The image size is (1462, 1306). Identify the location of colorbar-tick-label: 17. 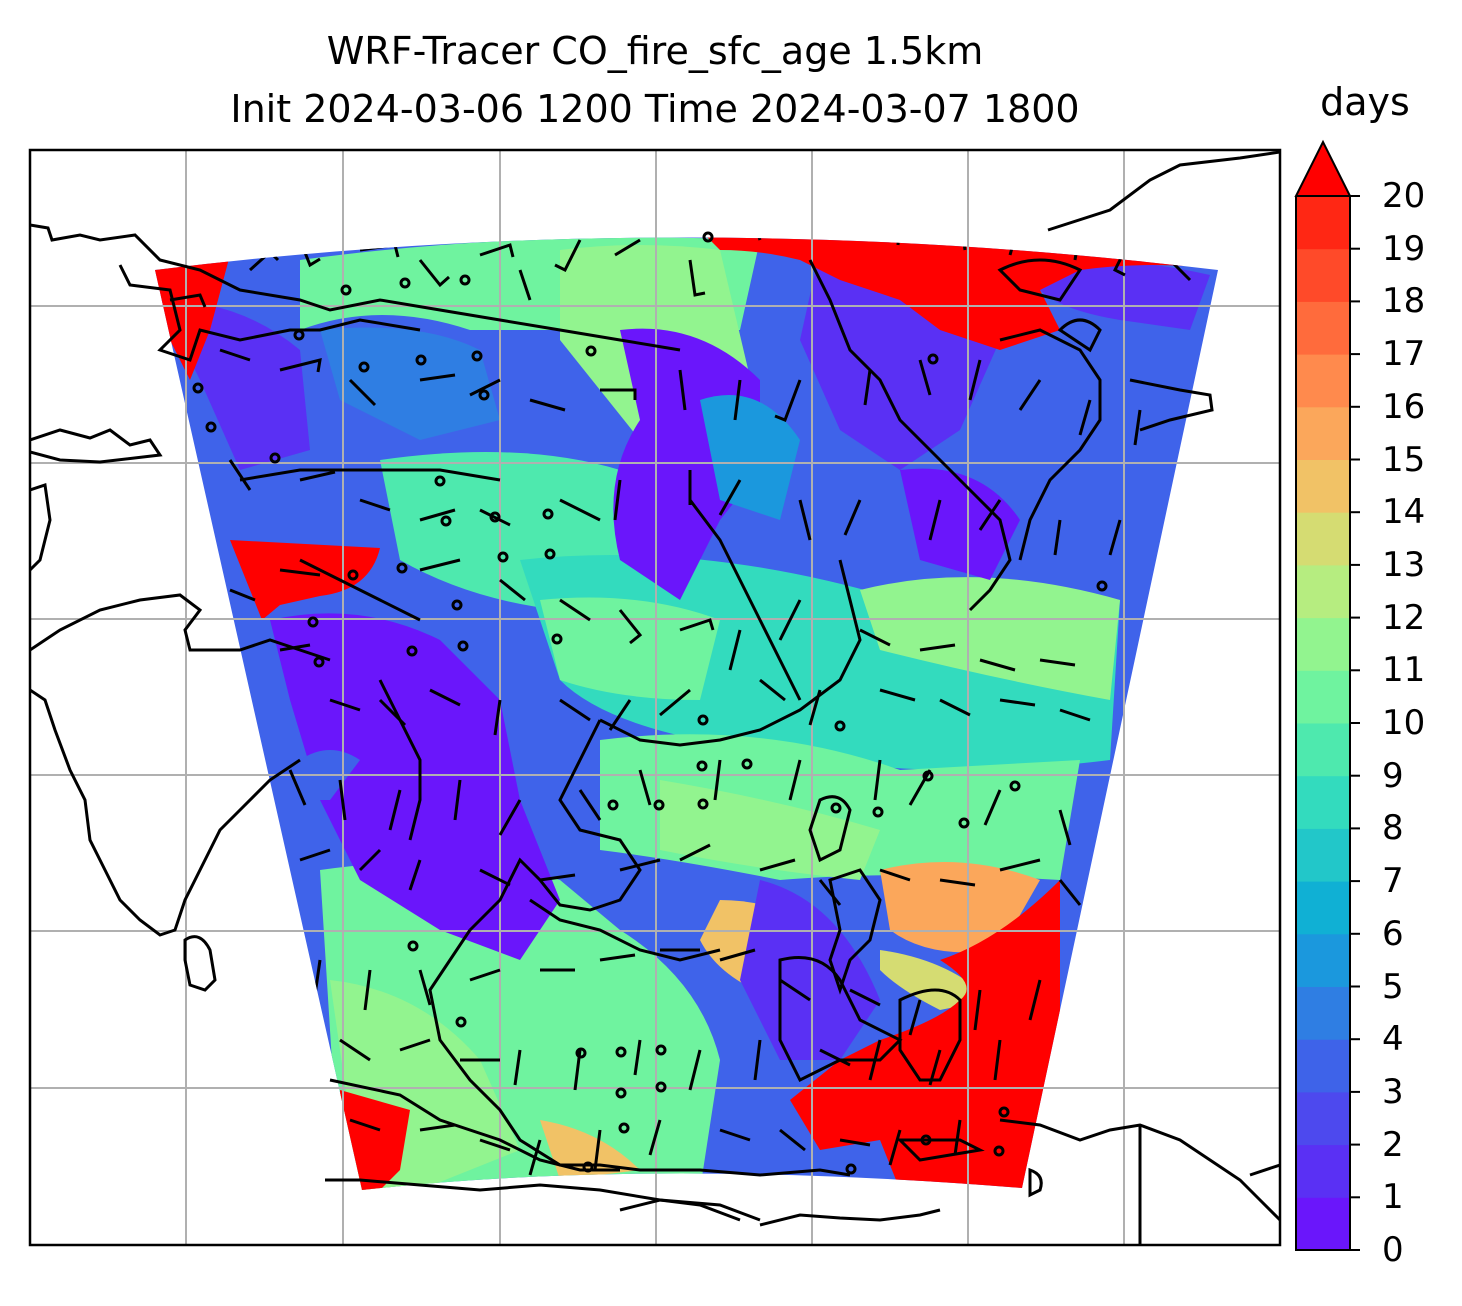
(1404, 354).